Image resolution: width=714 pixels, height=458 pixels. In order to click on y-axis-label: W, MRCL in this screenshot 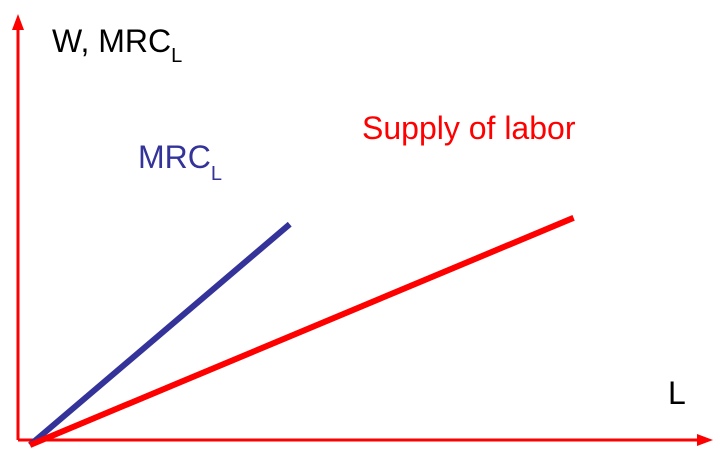, I will do `click(117, 45)`.